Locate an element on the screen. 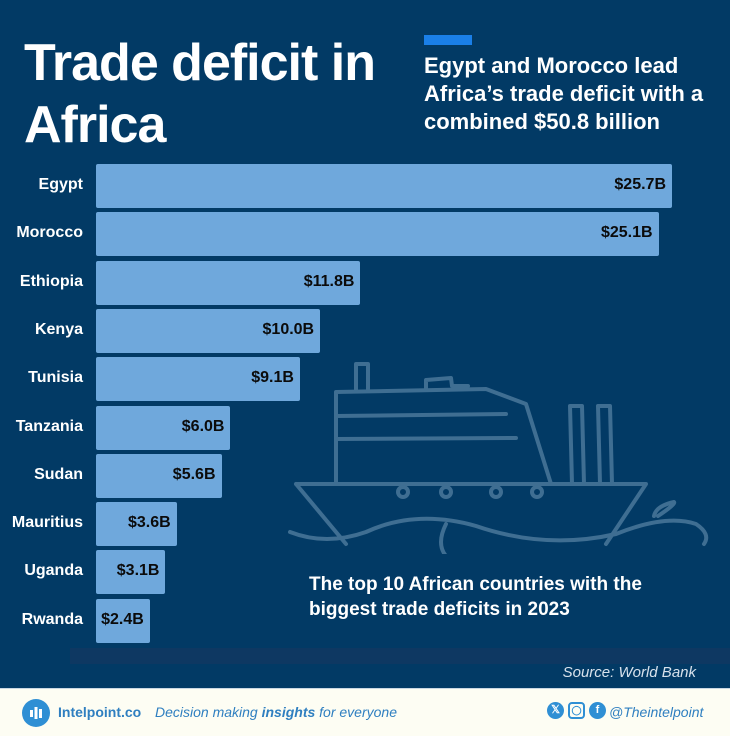 This screenshot has height=736, width=730. brand-link: Intelpoint.co is located at coordinates (100, 712).